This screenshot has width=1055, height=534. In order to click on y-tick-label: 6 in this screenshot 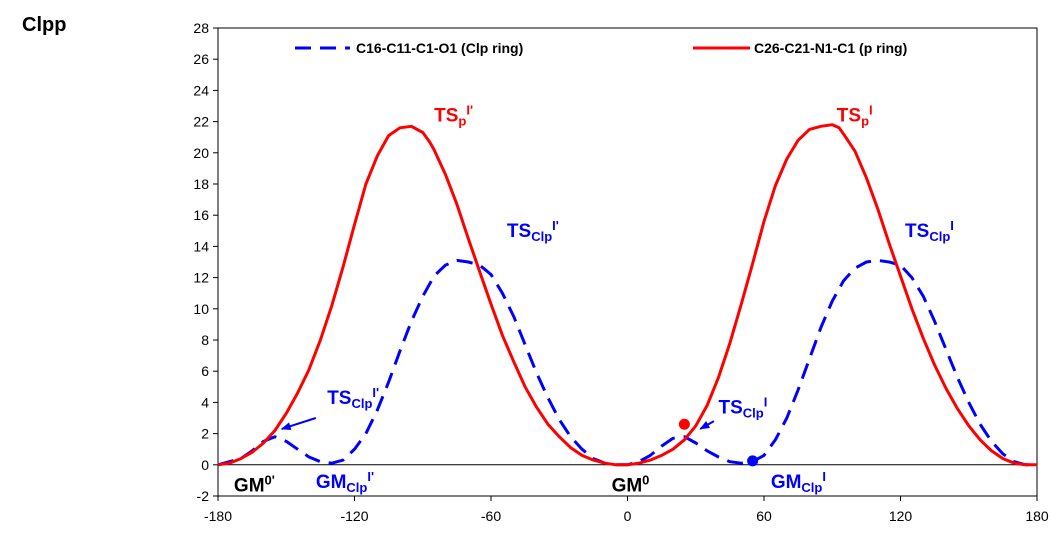, I will do `click(205, 371)`.